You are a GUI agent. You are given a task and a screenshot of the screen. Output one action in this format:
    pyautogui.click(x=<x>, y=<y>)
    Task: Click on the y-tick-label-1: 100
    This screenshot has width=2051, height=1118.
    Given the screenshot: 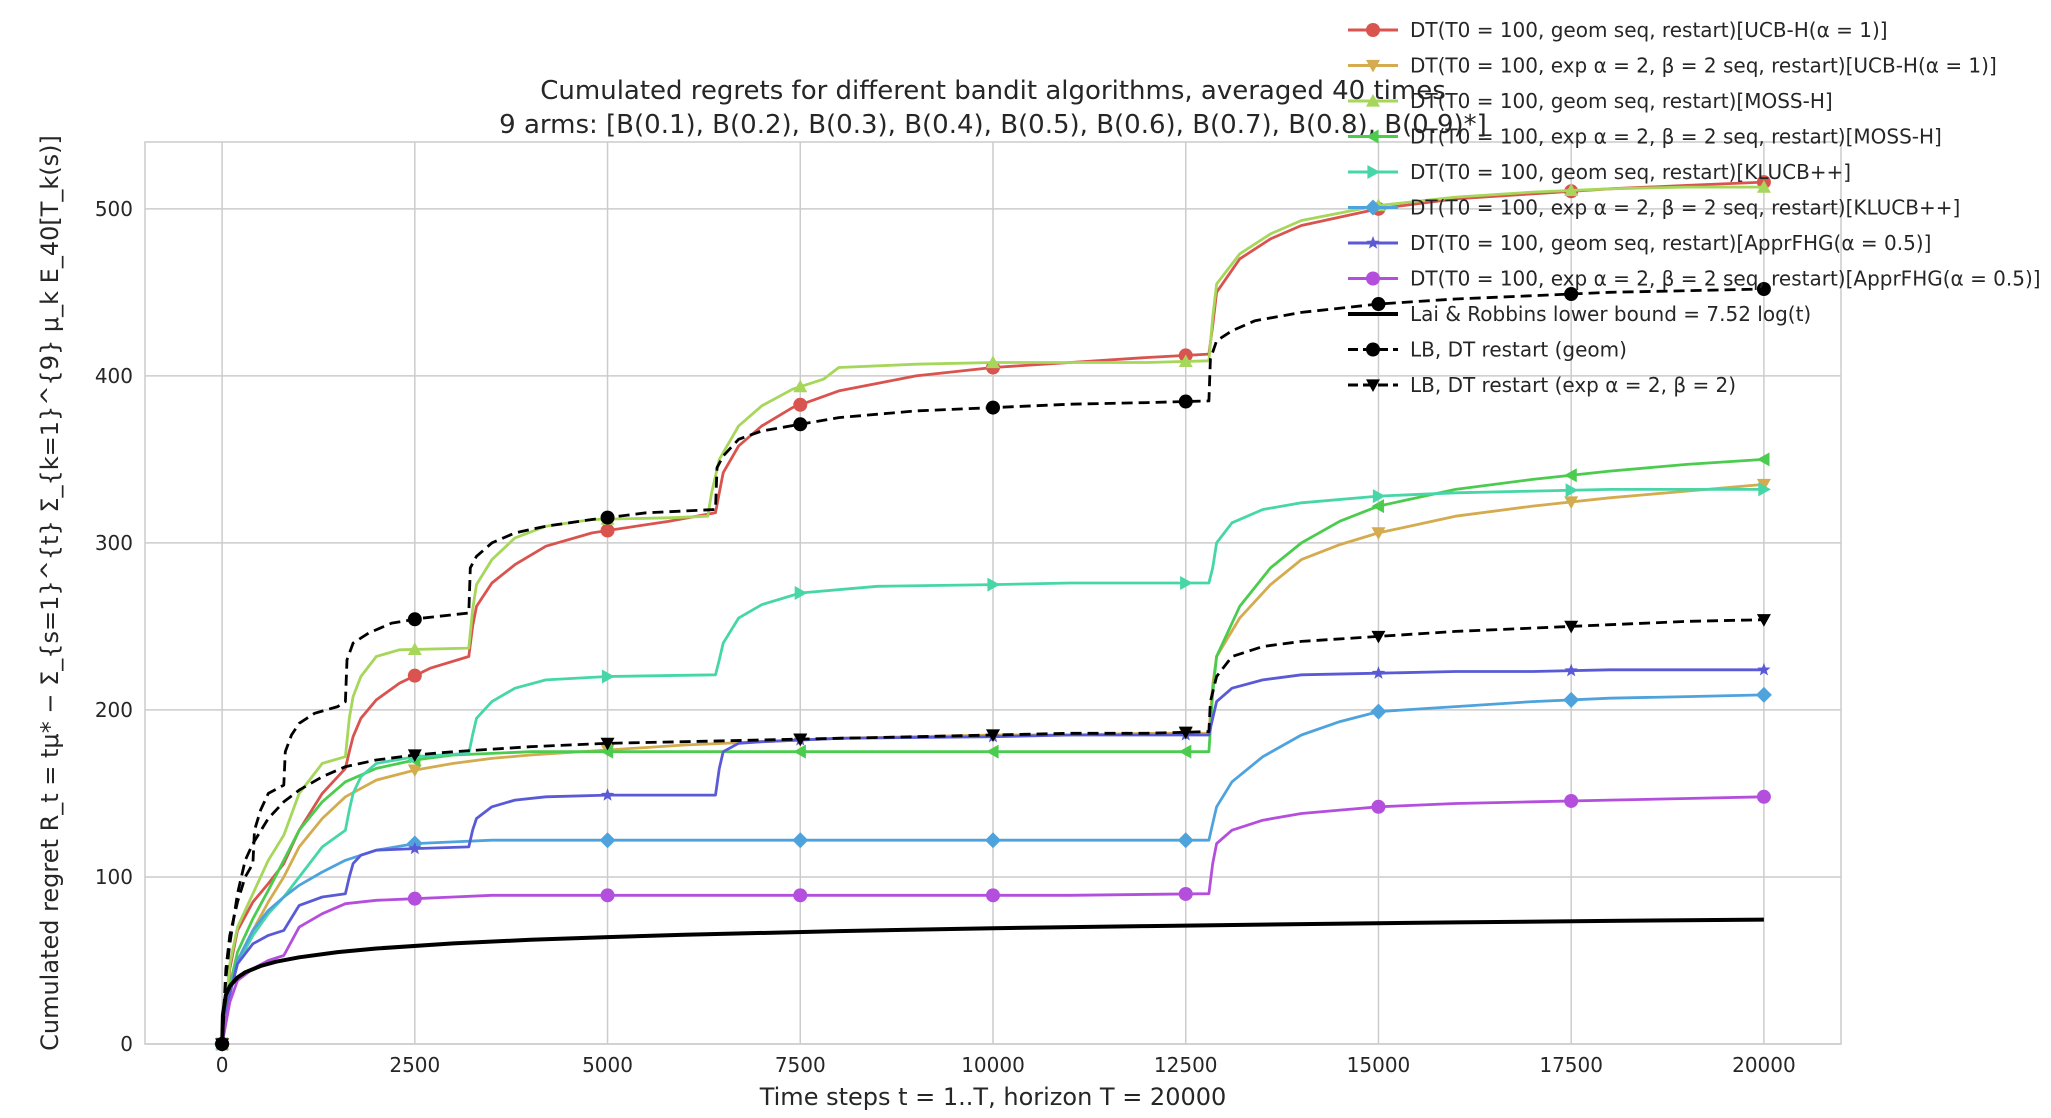 What is the action you would take?
    pyautogui.click(x=114, y=877)
    